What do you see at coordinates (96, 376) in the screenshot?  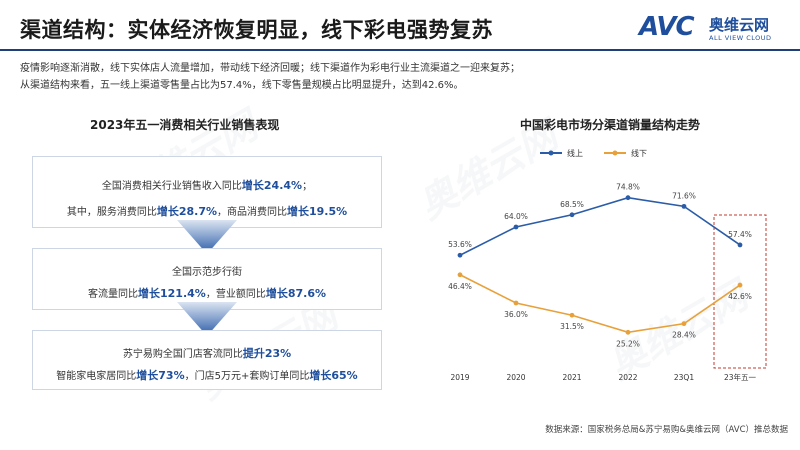 I see `panel-text: 智能家电家居同比` at bounding box center [96, 376].